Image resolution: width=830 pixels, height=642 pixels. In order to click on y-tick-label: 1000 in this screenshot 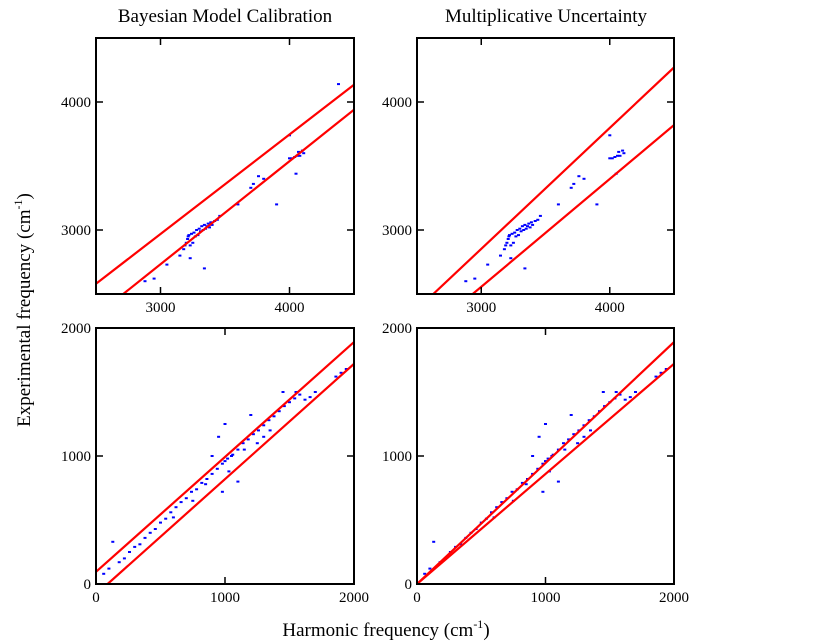, I will do `click(76, 457)`.